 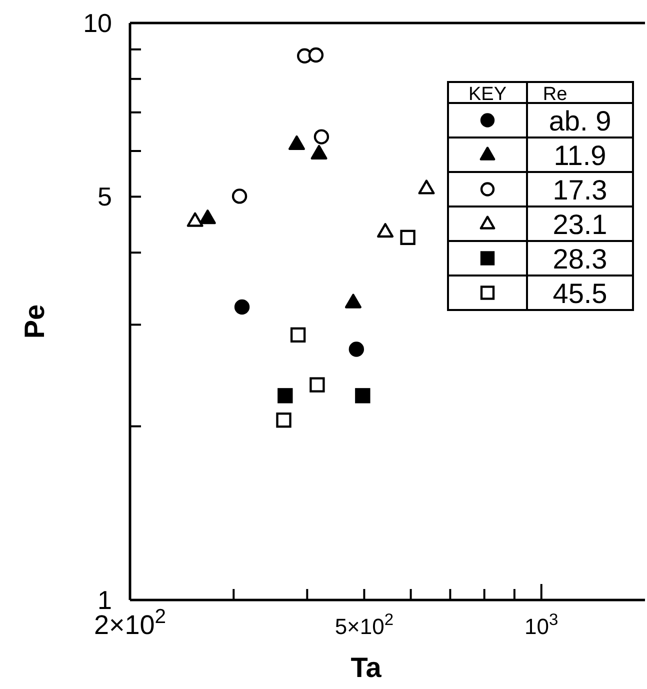 What do you see at coordinates (541, 625) in the screenshot?
I see `x-tick-label: 10$^{3}$` at bounding box center [541, 625].